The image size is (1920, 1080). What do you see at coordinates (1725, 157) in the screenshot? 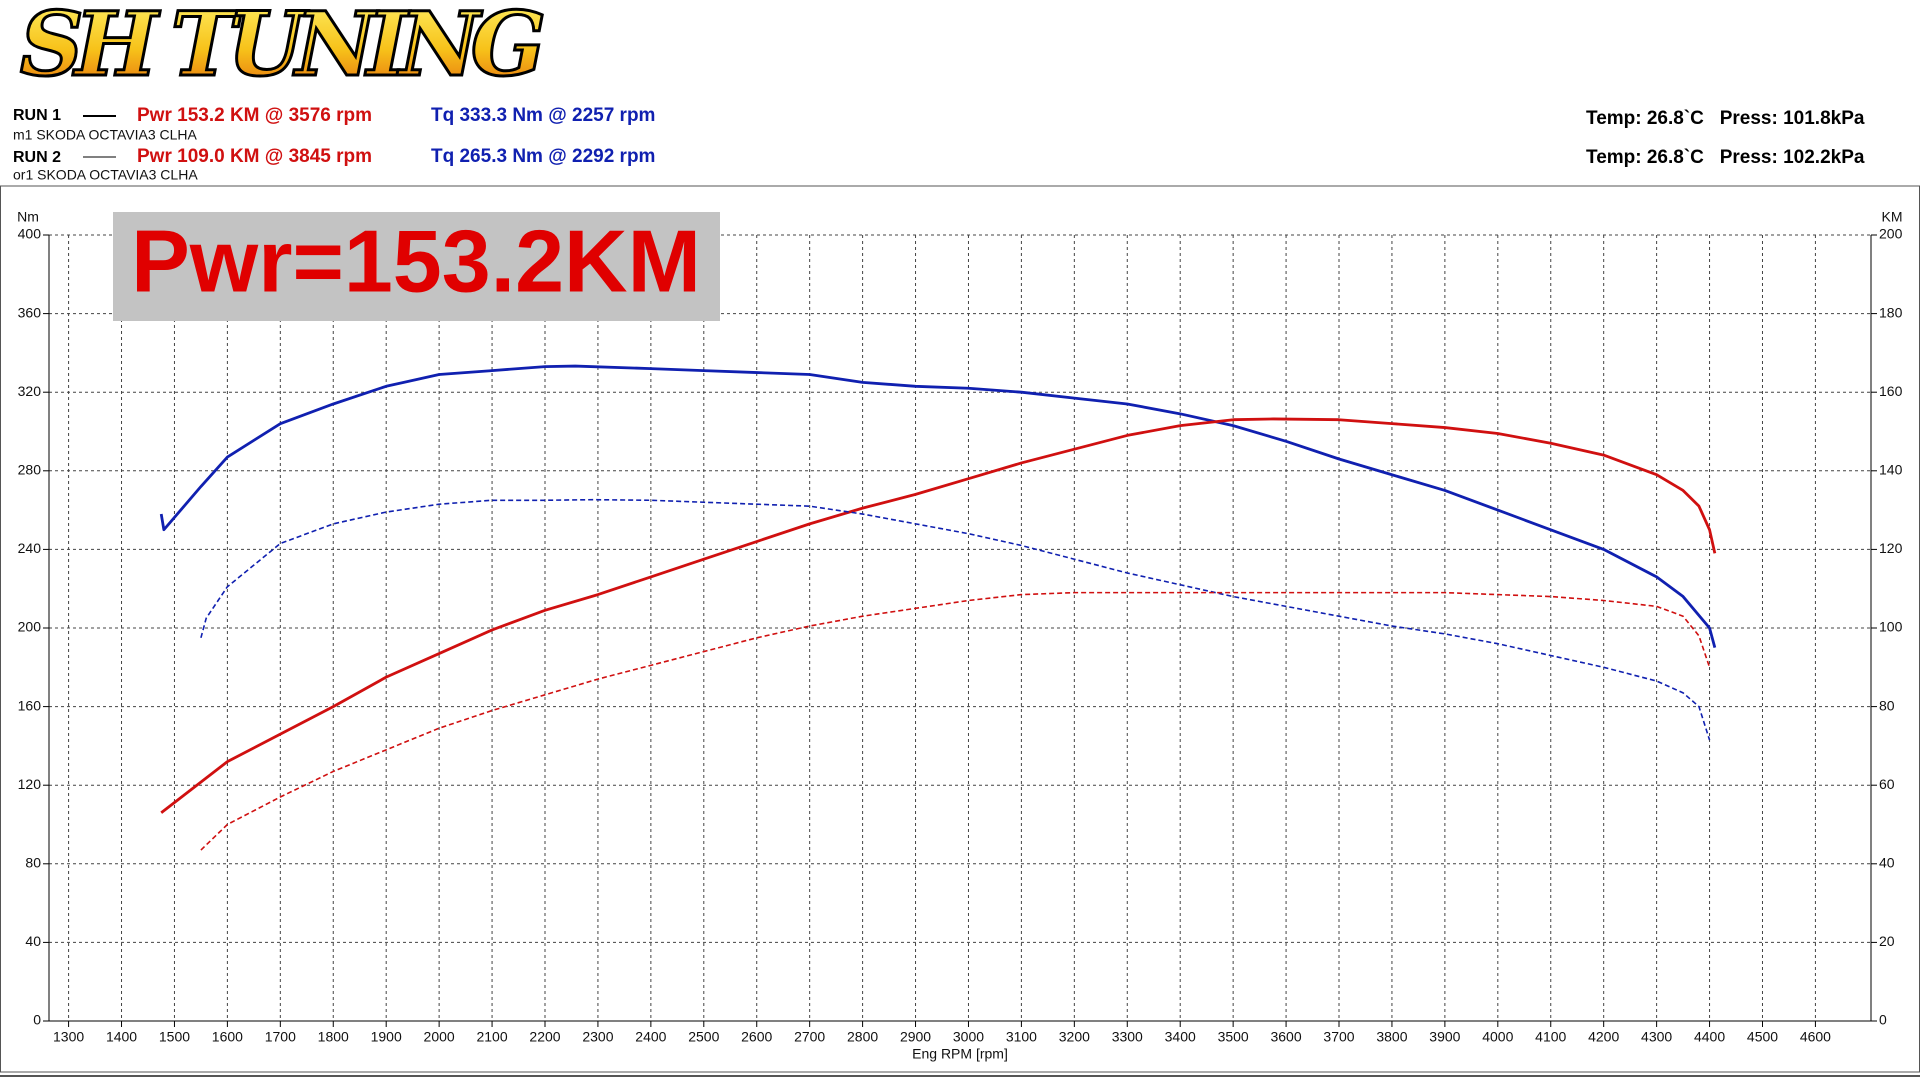
I see `run-conditions: Temp: 26.8`C Press: 102.2kPa` at bounding box center [1725, 157].